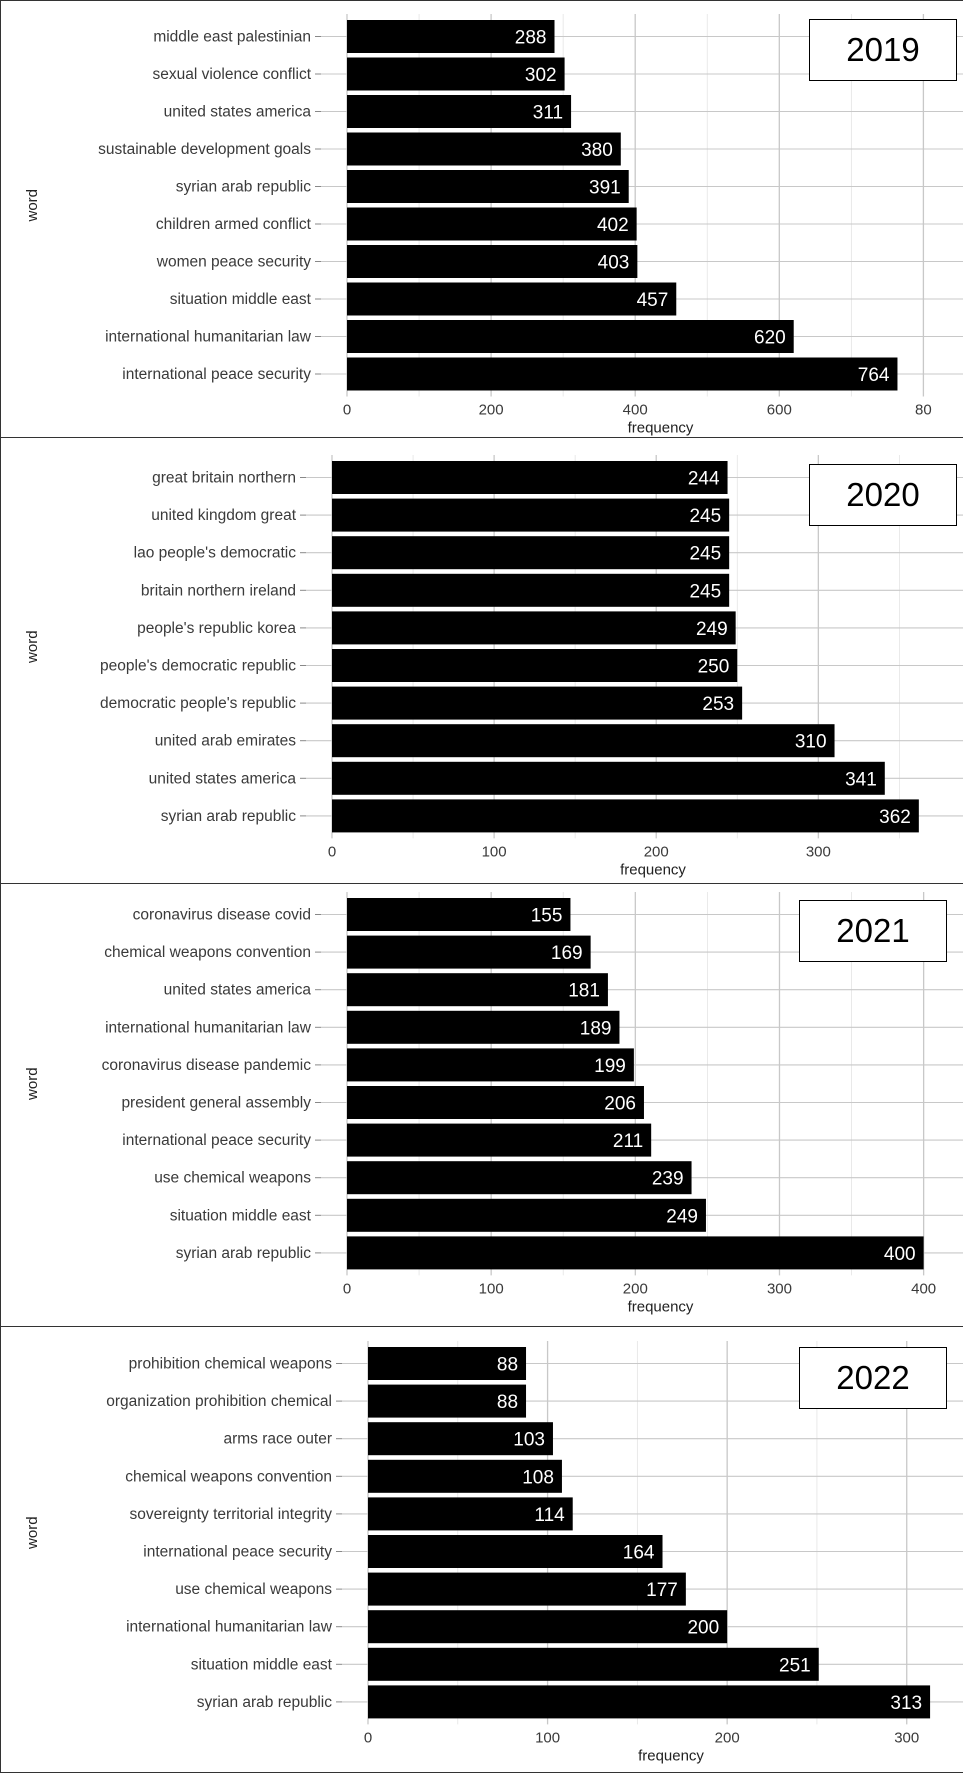 The width and height of the screenshot is (963, 1773). Describe the element at coordinates (548, 113) in the screenshot. I see `bar-value-label: 311` at that location.